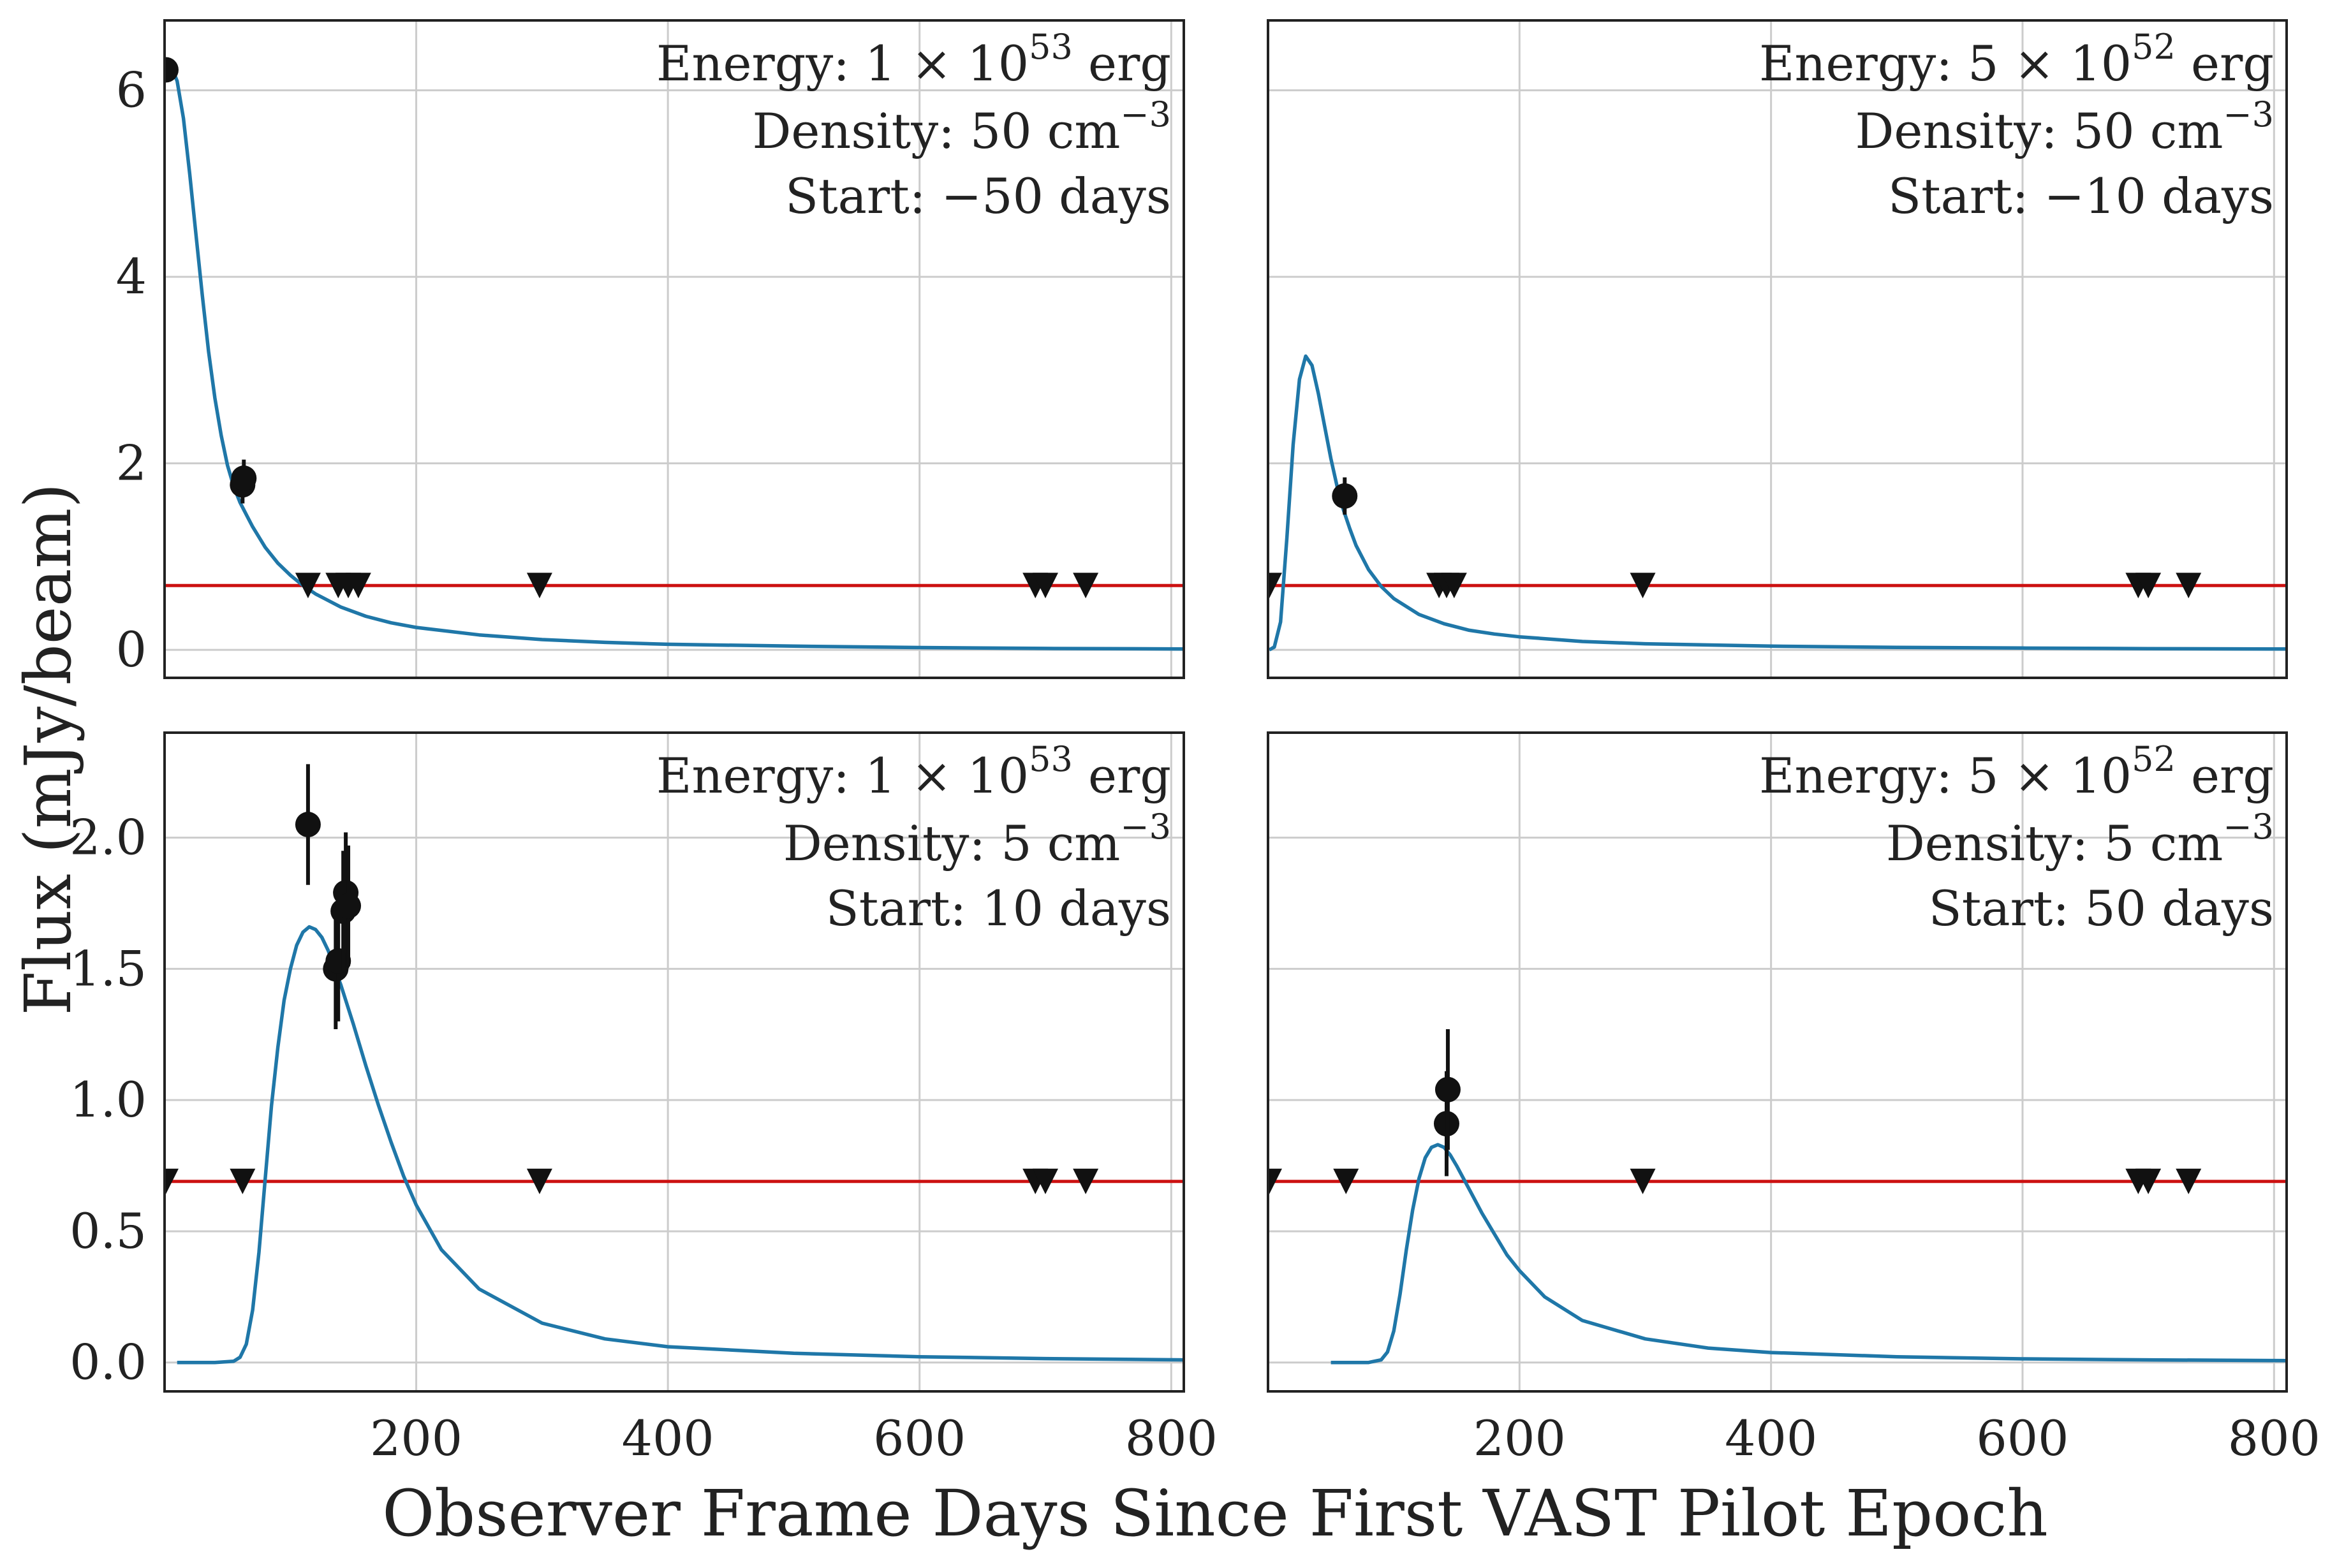 The image size is (2330, 1568). What do you see at coordinates (2101, 908) in the screenshot?
I see `start-annotation: Start: 50 days` at bounding box center [2101, 908].